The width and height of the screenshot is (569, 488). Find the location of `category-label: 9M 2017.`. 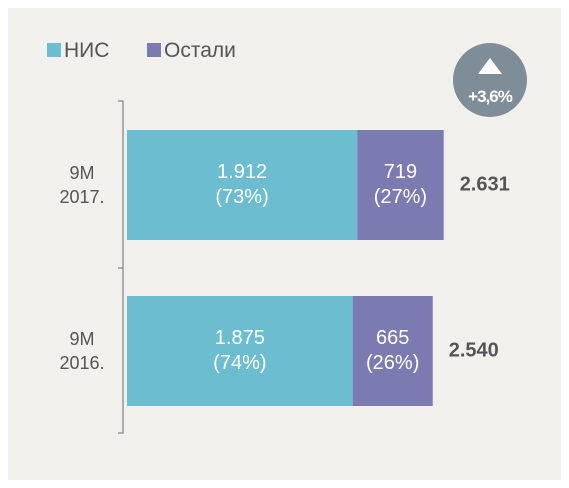

category-label: 9M 2017. is located at coordinates (82, 185).